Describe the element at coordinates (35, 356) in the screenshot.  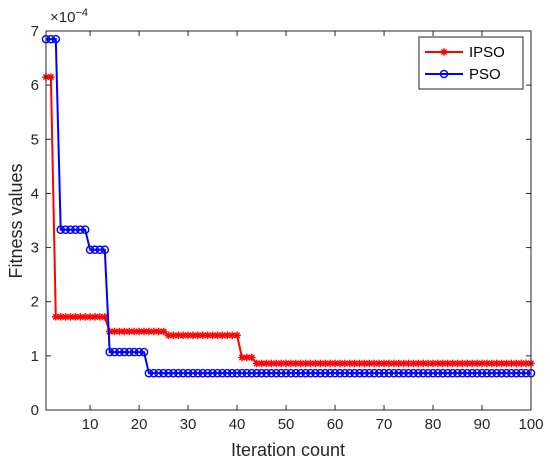
I see `y-tick-label: 1` at that location.